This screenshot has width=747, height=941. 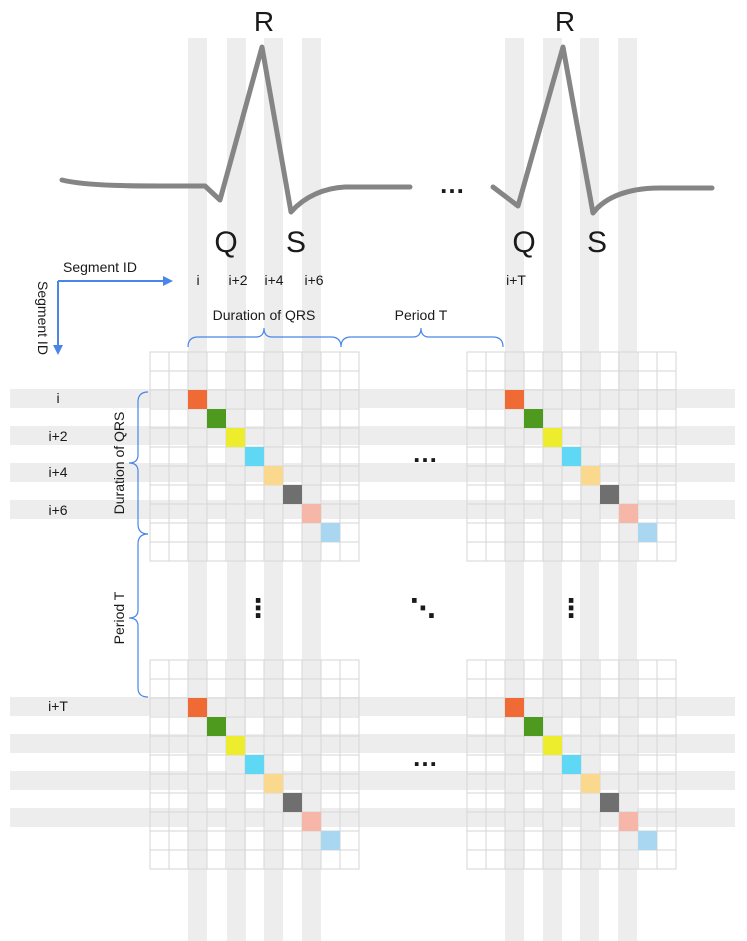 I want to click on column-label: i+2, so click(x=237, y=280).